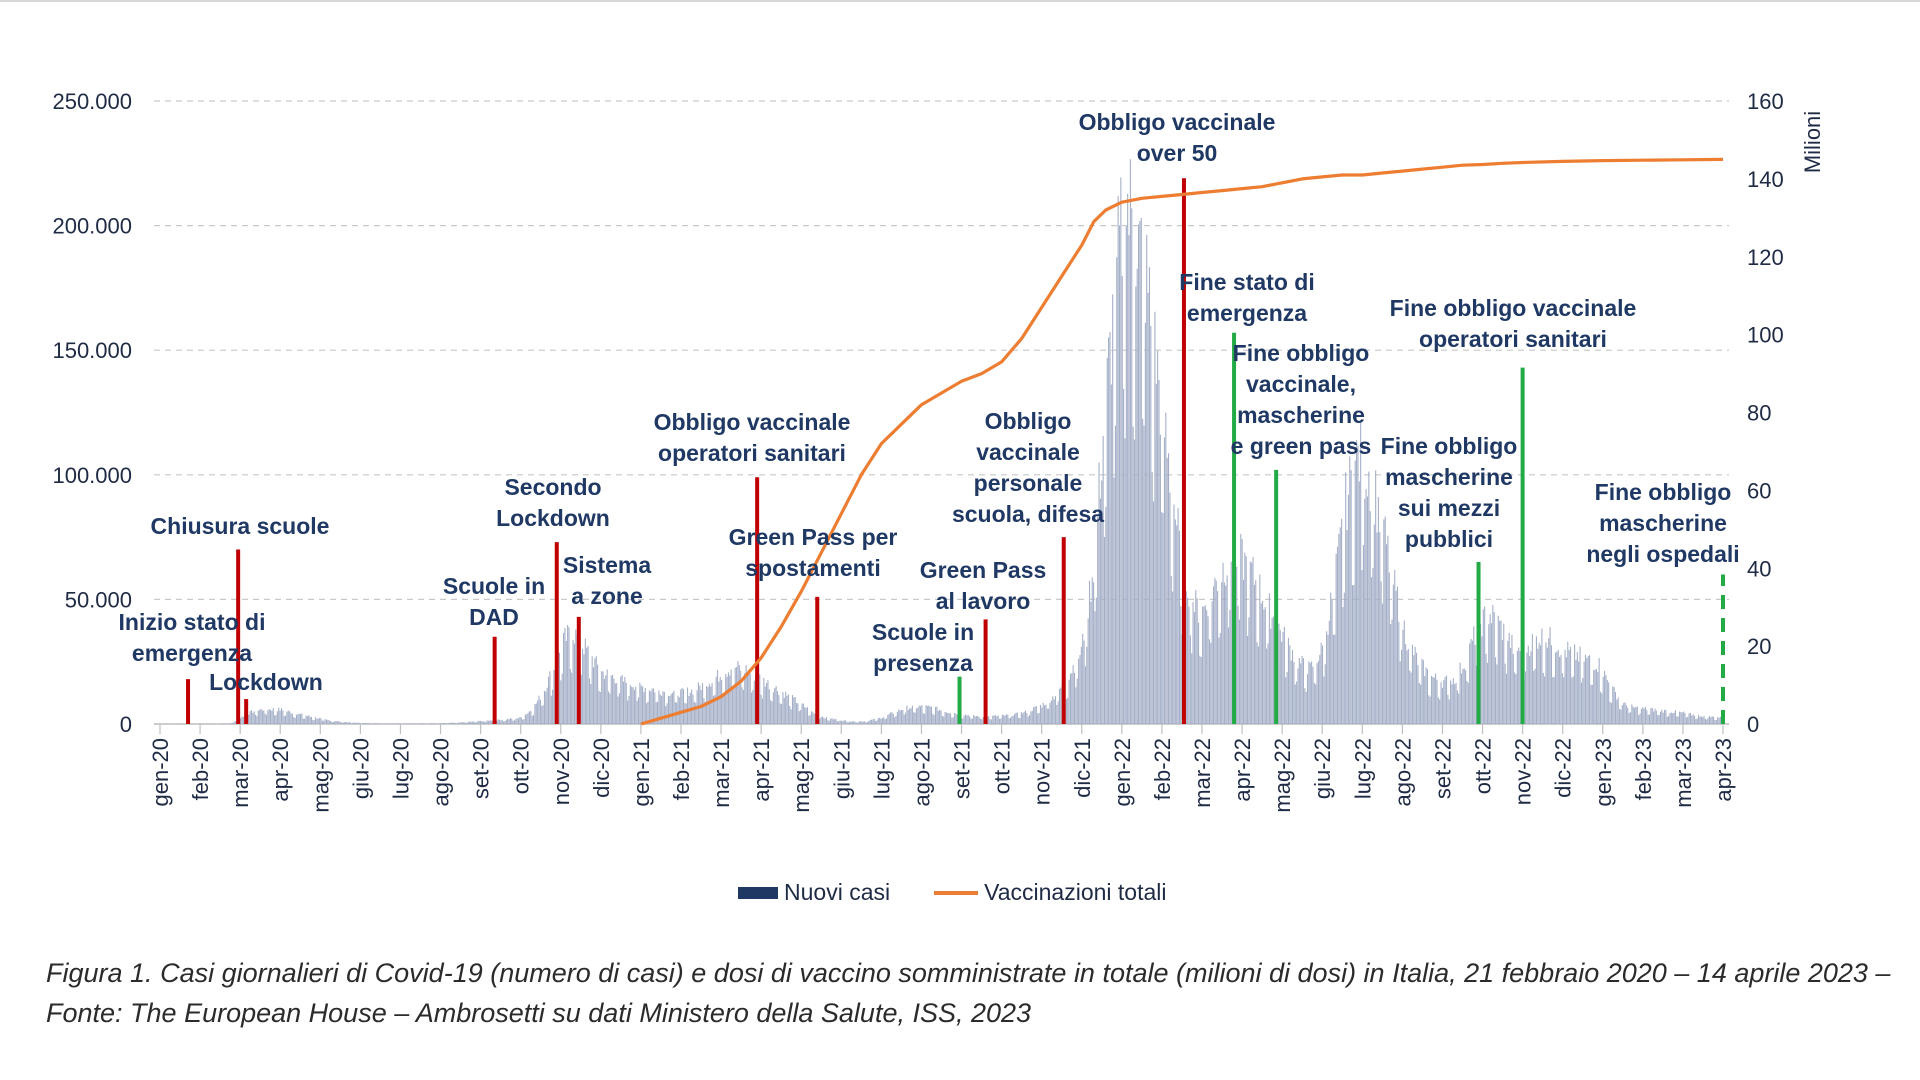 The width and height of the screenshot is (1920, 1080). Describe the element at coordinates (1122, 772) in the screenshot. I see `month-label: gen-22` at that location.